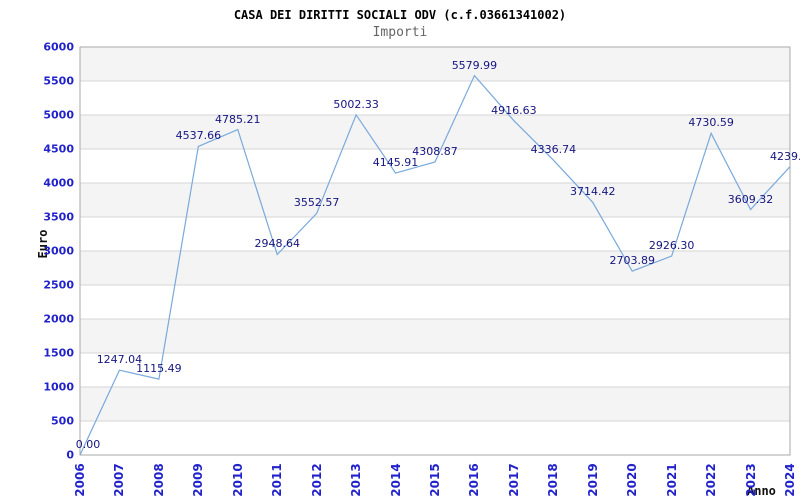 This screenshot has height=500, width=800. I want to click on x-tick-label: 2024, so click(790, 480).